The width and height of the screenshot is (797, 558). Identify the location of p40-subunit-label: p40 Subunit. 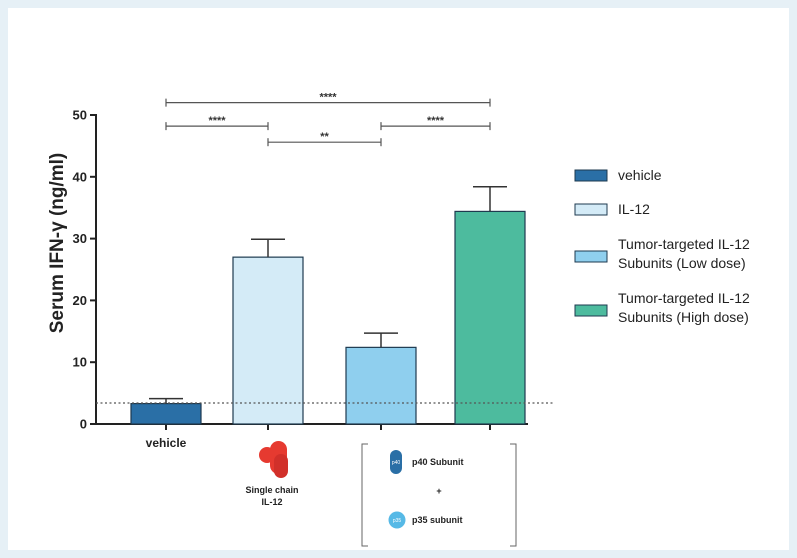
(438, 462).